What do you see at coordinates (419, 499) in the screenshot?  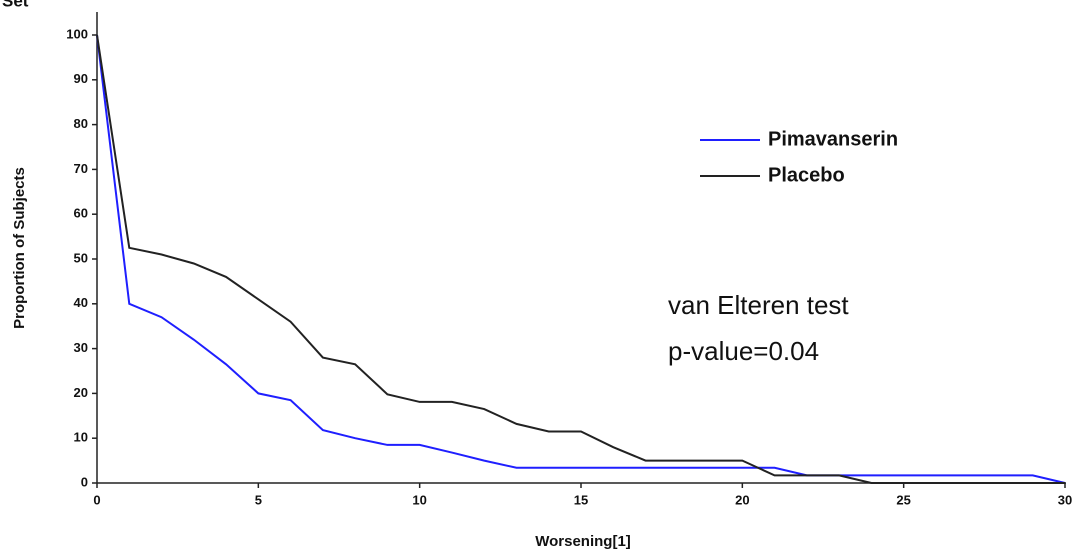 I see `x-tick-label: 10` at bounding box center [419, 499].